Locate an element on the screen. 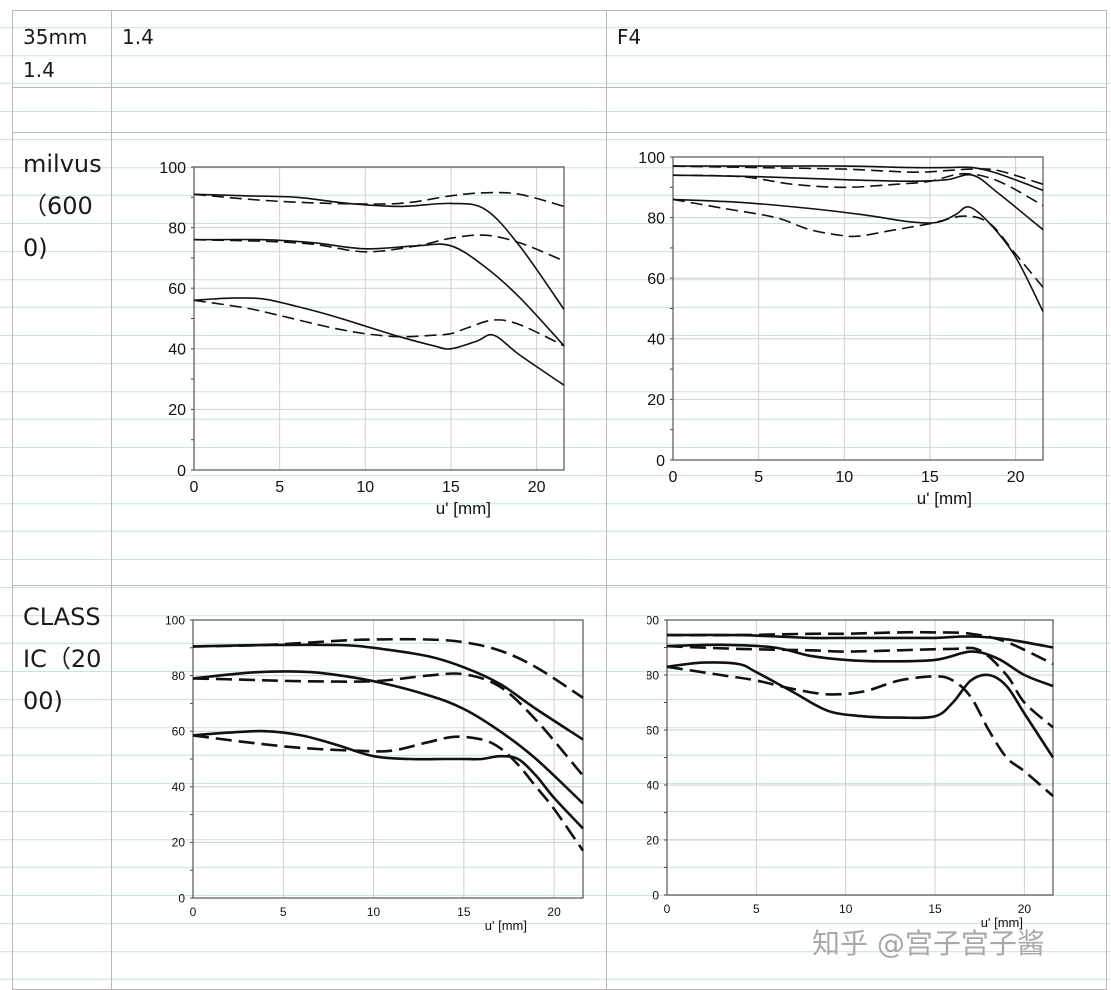 This screenshot has width=1111, height=990. watermark-text: 知乎 @宫子宫子酱 is located at coordinates (928, 943).